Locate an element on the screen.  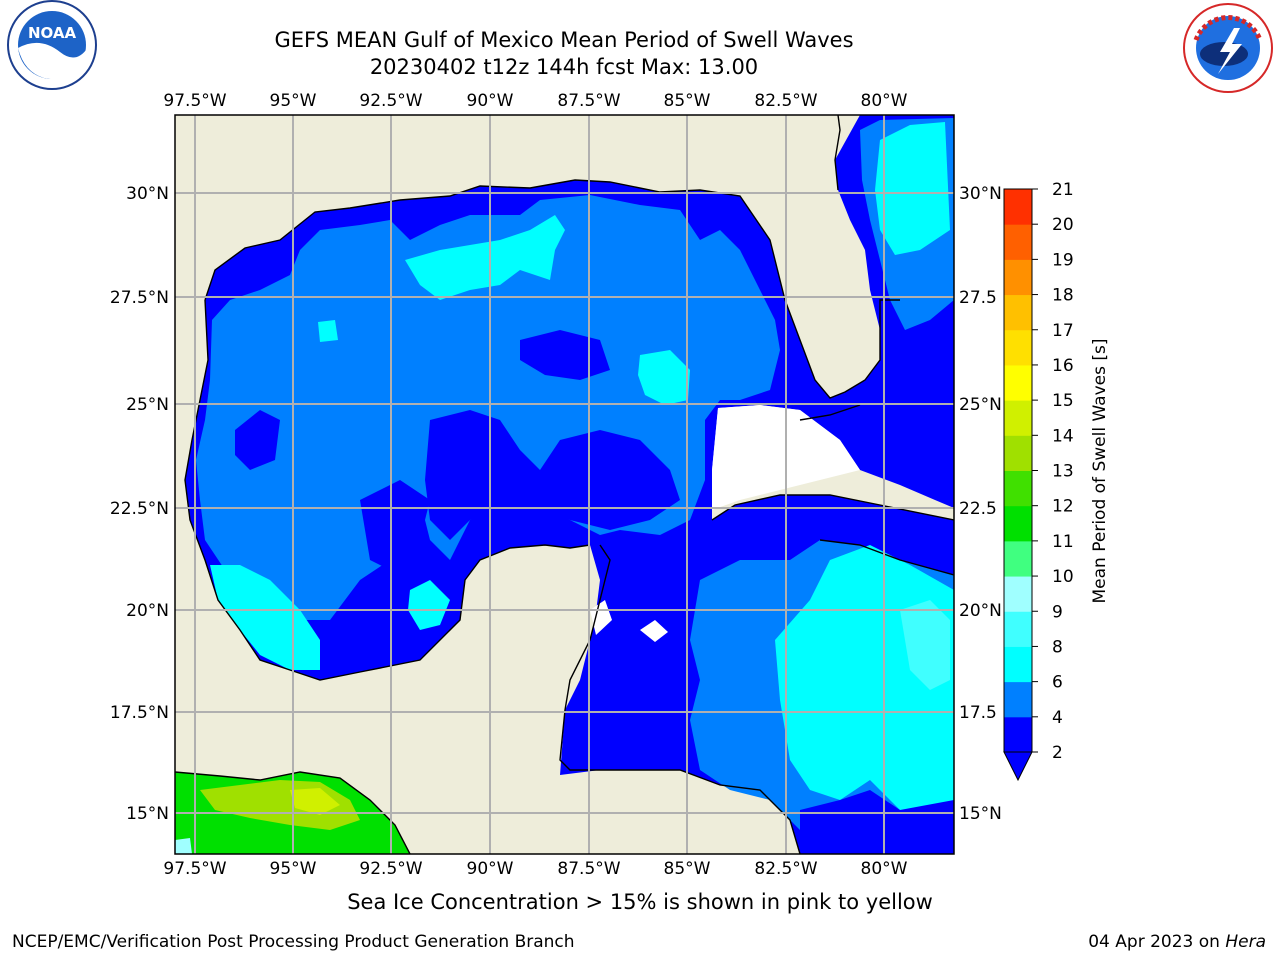
chart-subtitle: 20230402 t12z 144h fcst Max: 13.00 is located at coordinates (564, 67).